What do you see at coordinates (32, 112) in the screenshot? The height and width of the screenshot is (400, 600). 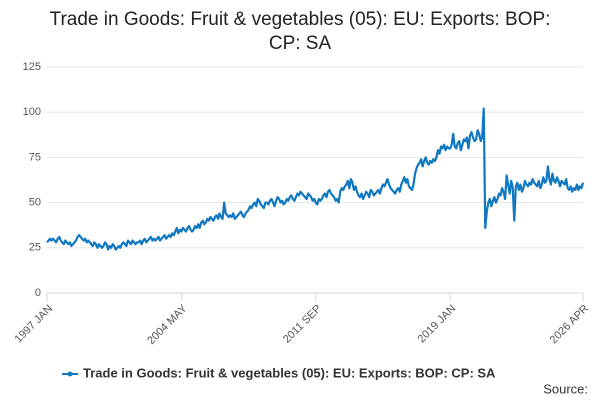 I see `y-tick-label: 100` at bounding box center [32, 112].